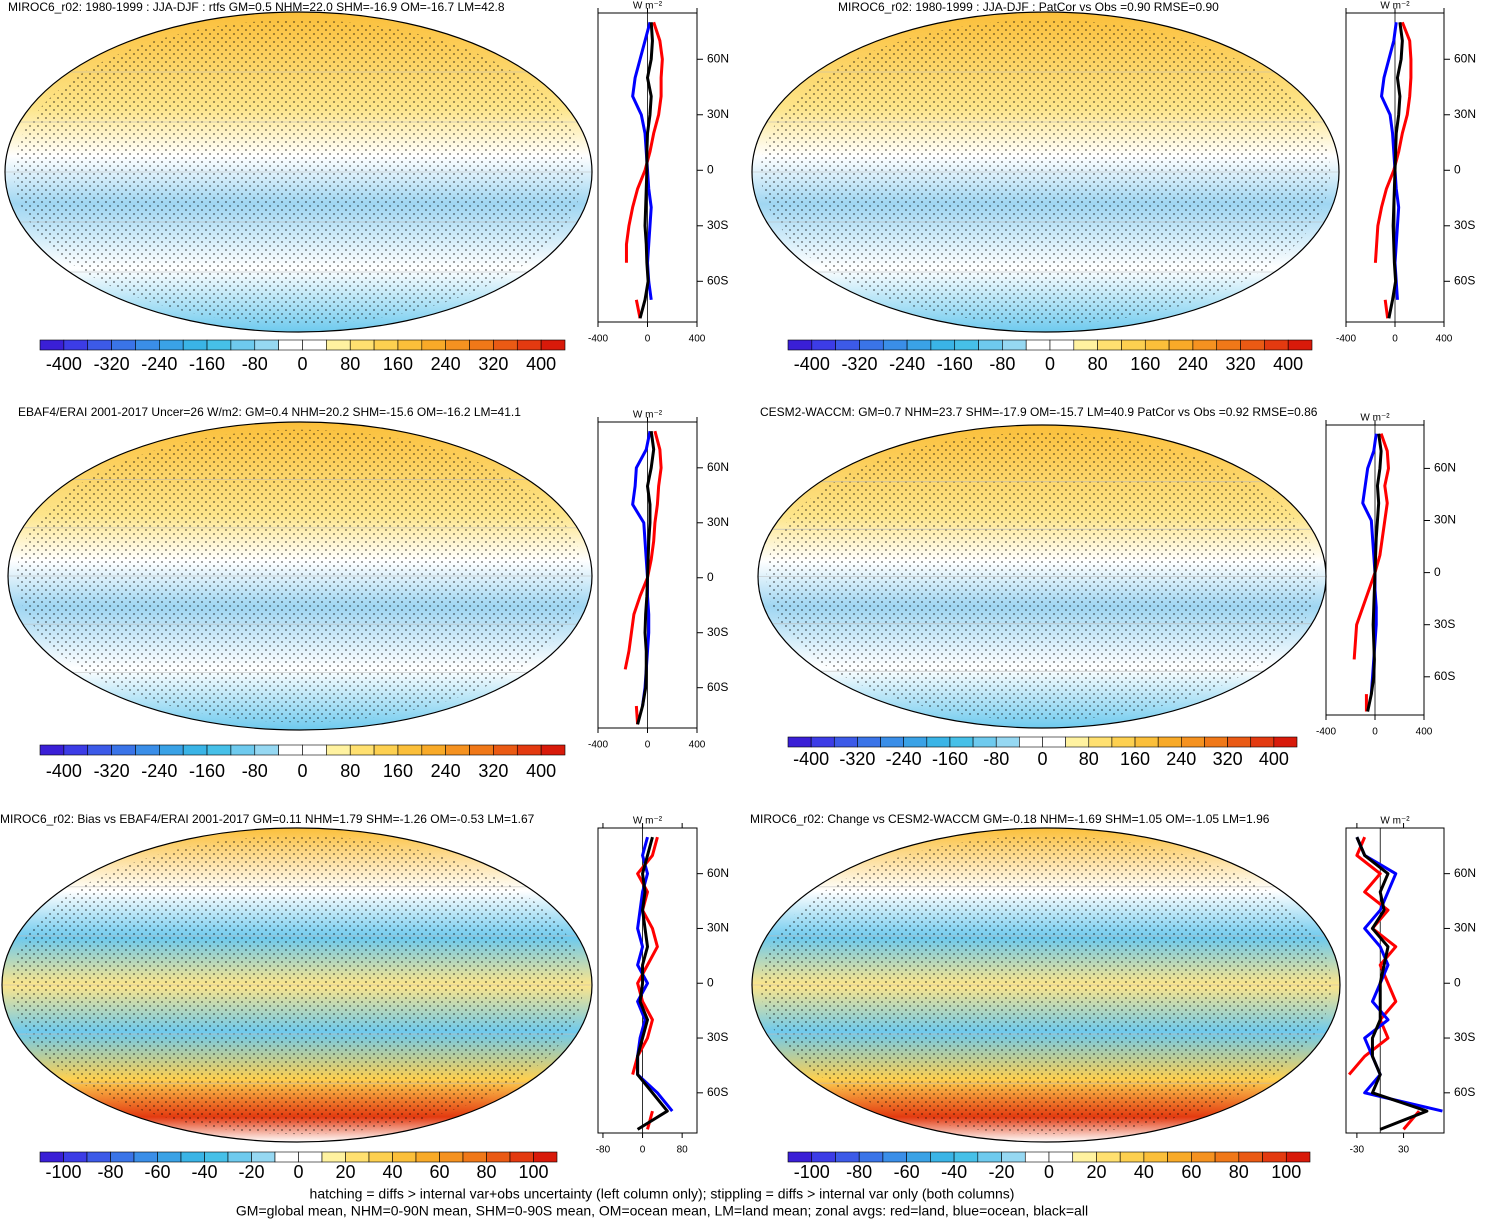 The width and height of the screenshot is (1489, 1219). I want to click on x-tick-label: -80, so click(603, 1150).